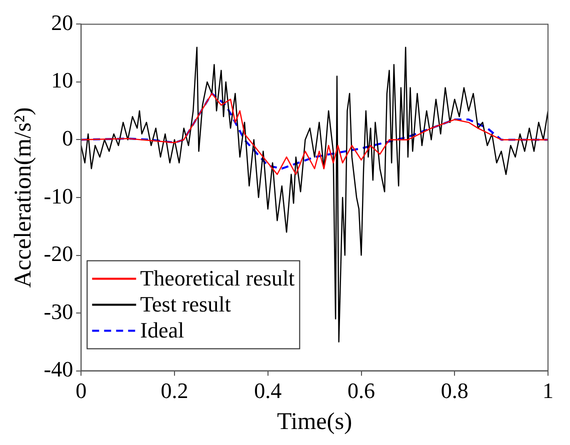  Describe the element at coordinates (548, 390) in the screenshot. I see `x-tick-label: 1` at that location.